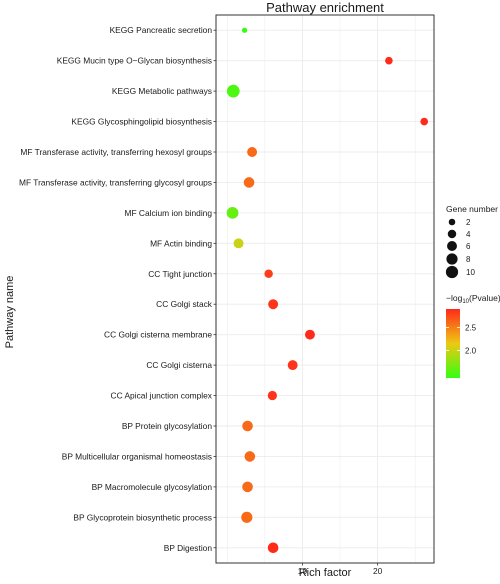  What do you see at coordinates (325, 573) in the screenshot?
I see `x-axis-label: Rich factor` at bounding box center [325, 573].